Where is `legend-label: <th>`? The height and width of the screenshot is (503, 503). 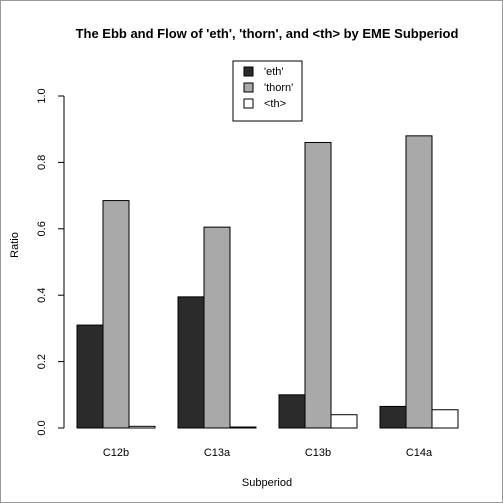
legend-label: <th> is located at coordinates (275, 104).